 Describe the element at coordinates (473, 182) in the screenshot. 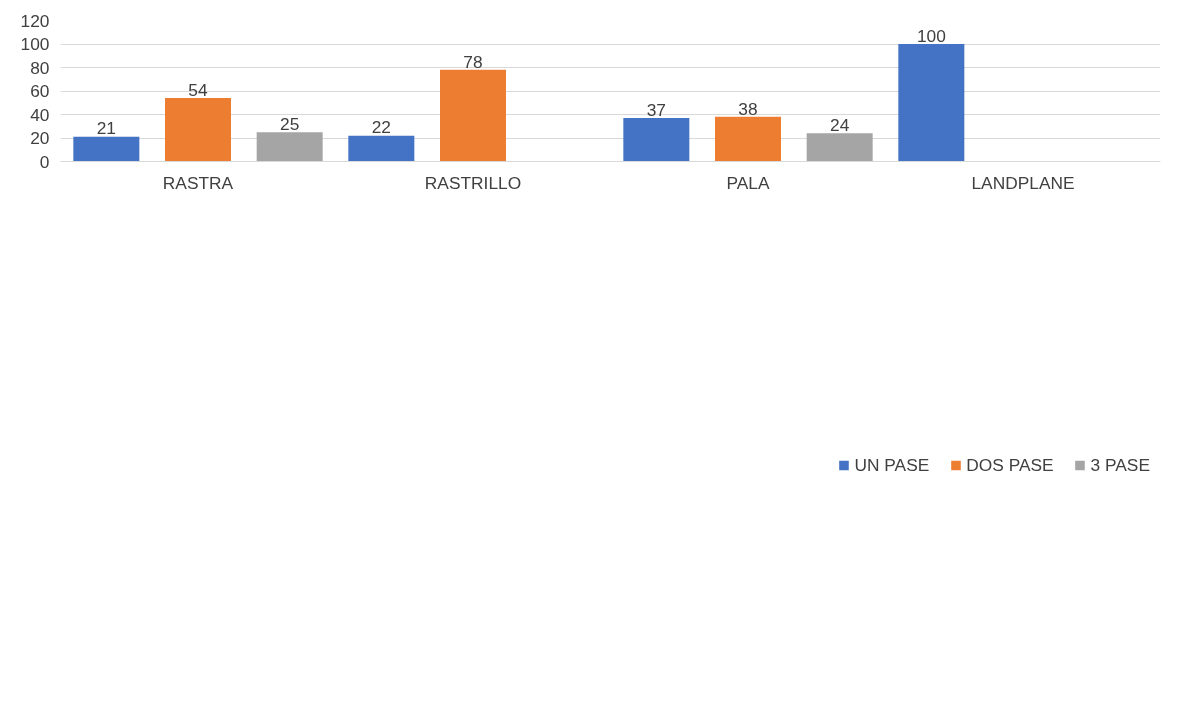

I see `x-tick-label: RASTRILLO` at that location.